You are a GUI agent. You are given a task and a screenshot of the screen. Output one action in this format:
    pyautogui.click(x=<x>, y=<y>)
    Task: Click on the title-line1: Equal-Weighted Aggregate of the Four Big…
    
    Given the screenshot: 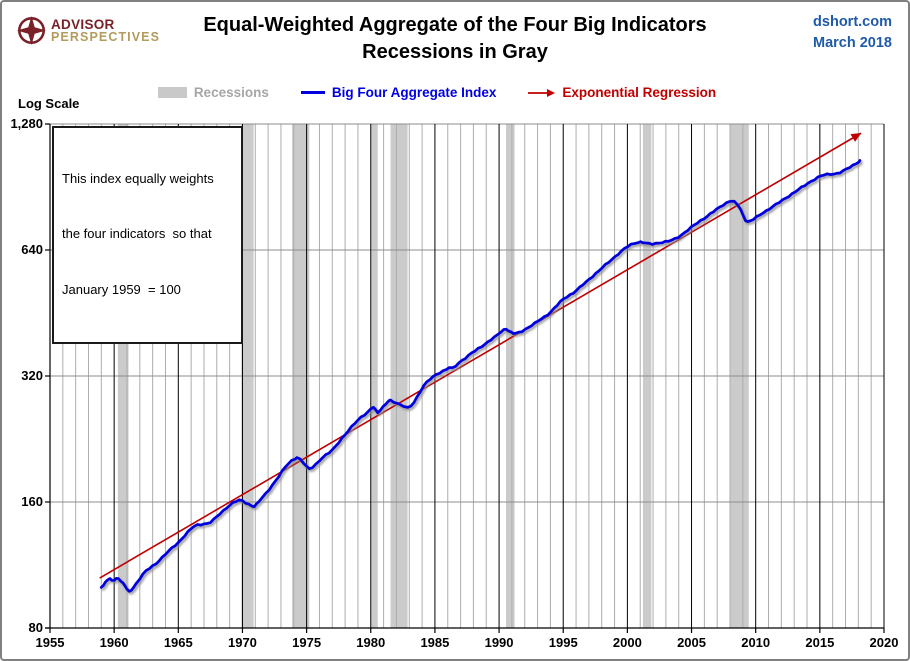 What is the action you would take?
    pyautogui.click(x=455, y=25)
    